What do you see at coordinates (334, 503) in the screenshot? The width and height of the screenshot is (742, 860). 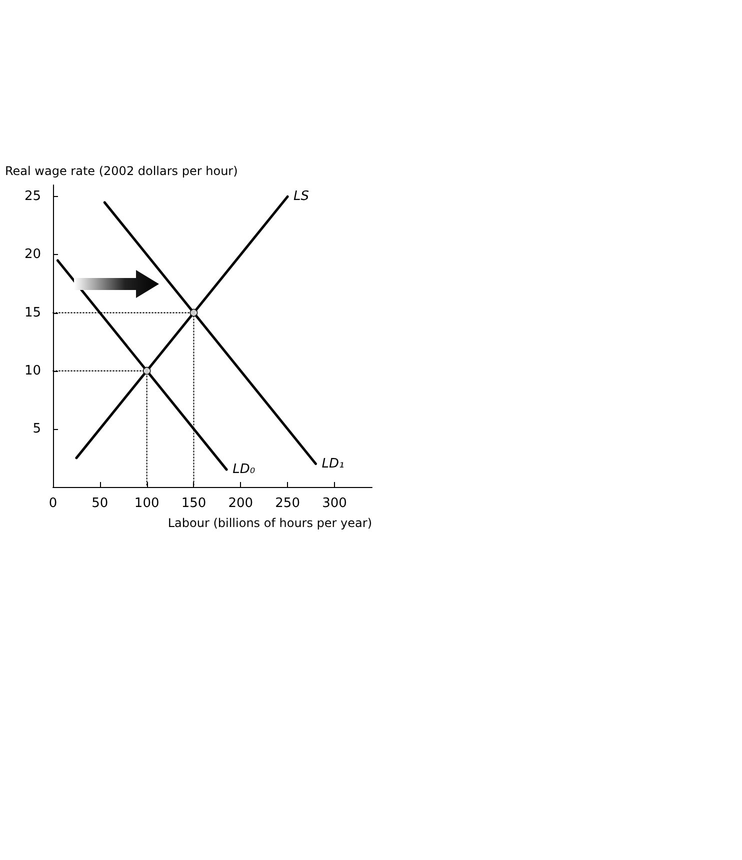 I see `x-tick-label: 300` at bounding box center [334, 503].